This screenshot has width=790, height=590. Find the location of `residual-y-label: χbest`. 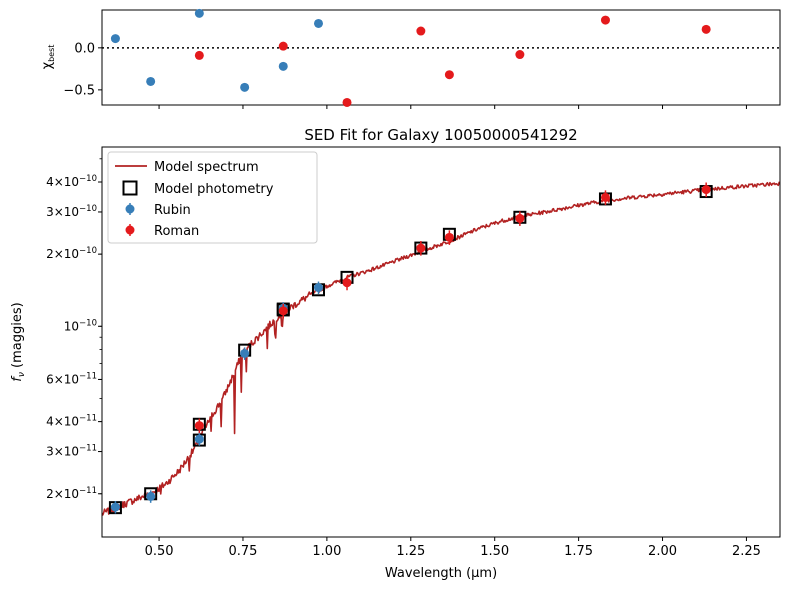

residual-y-label: χbest is located at coordinates (48, 57).